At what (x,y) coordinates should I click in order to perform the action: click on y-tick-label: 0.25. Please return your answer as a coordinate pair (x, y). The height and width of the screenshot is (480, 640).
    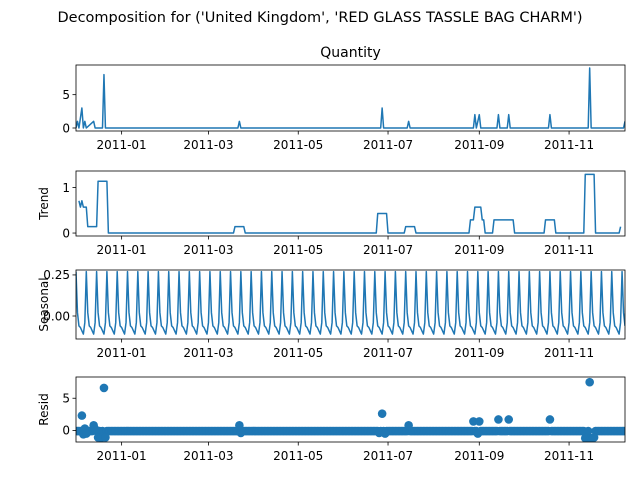
    Looking at the image, I should click on (56, 275).